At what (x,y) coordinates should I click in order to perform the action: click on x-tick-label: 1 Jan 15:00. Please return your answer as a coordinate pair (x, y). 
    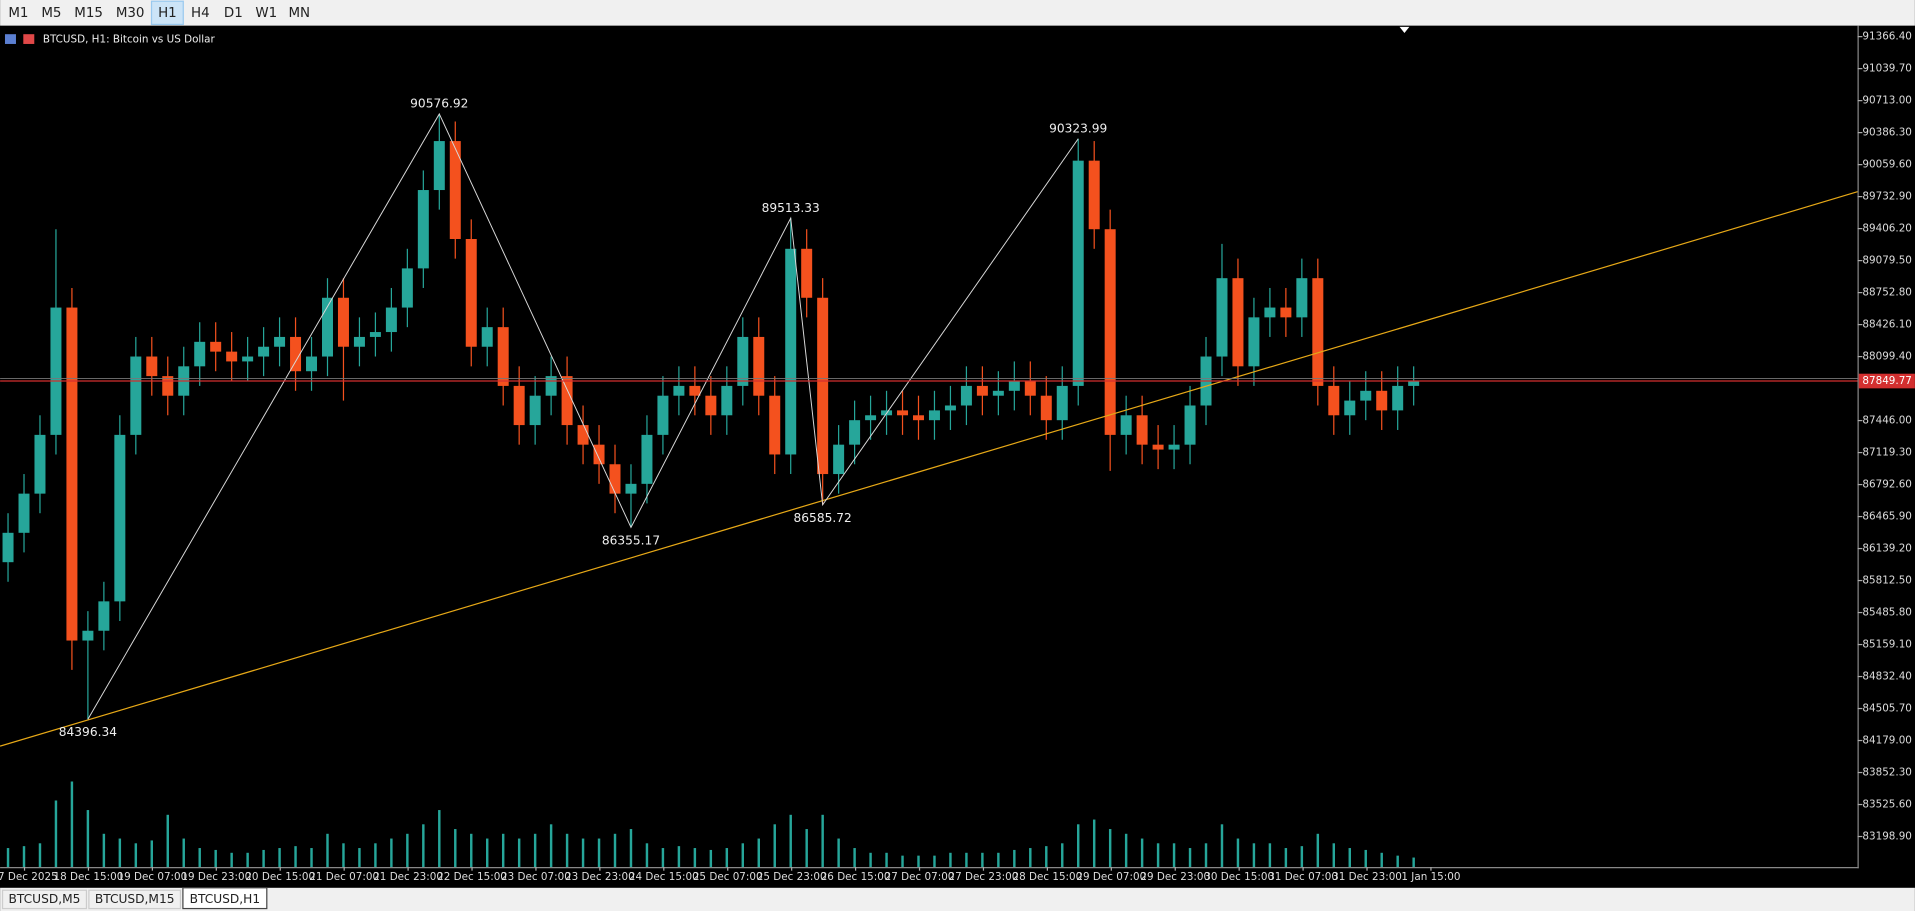
    Looking at the image, I should click on (1430, 877).